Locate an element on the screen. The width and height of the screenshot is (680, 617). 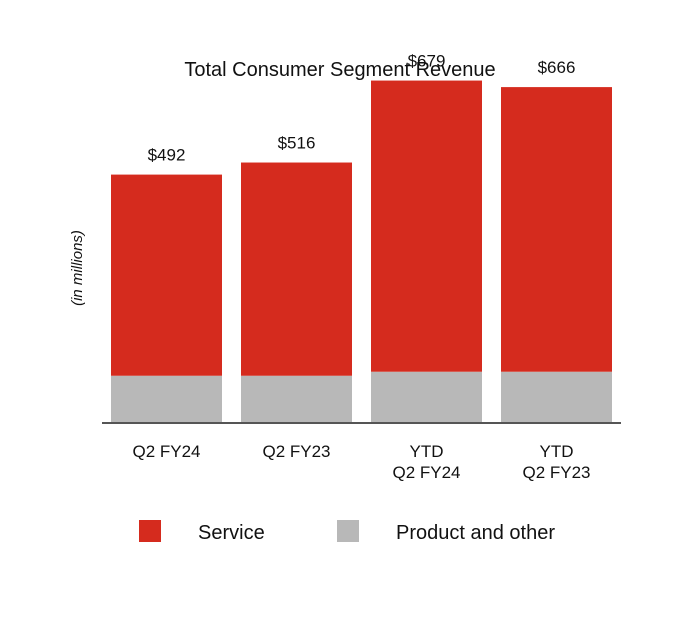
x-tick-label-2-line-1: Q2 FY23 is located at coordinates (296, 451).